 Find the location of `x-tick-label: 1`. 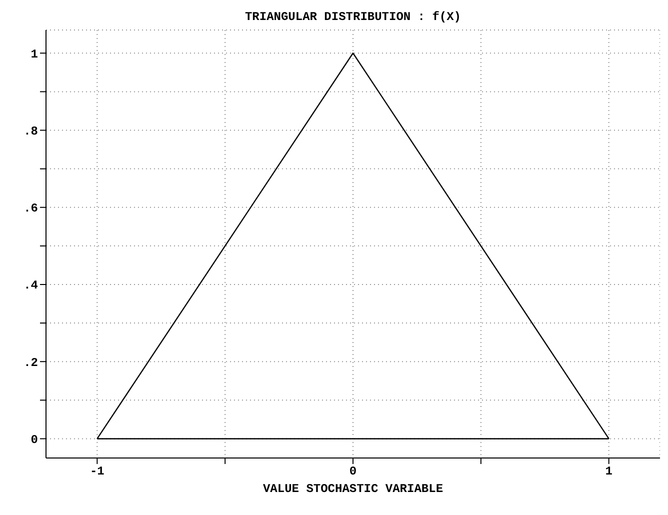

x-tick-label: 1 is located at coordinates (608, 471).